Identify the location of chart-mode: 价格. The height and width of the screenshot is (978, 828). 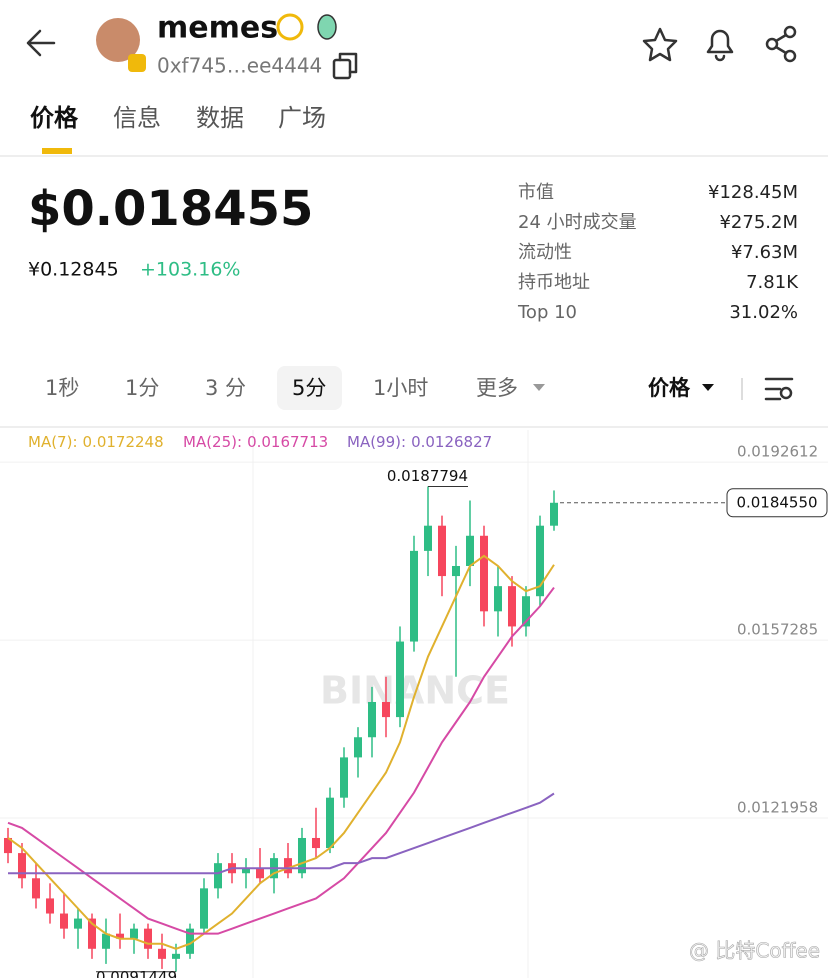
(669, 388).